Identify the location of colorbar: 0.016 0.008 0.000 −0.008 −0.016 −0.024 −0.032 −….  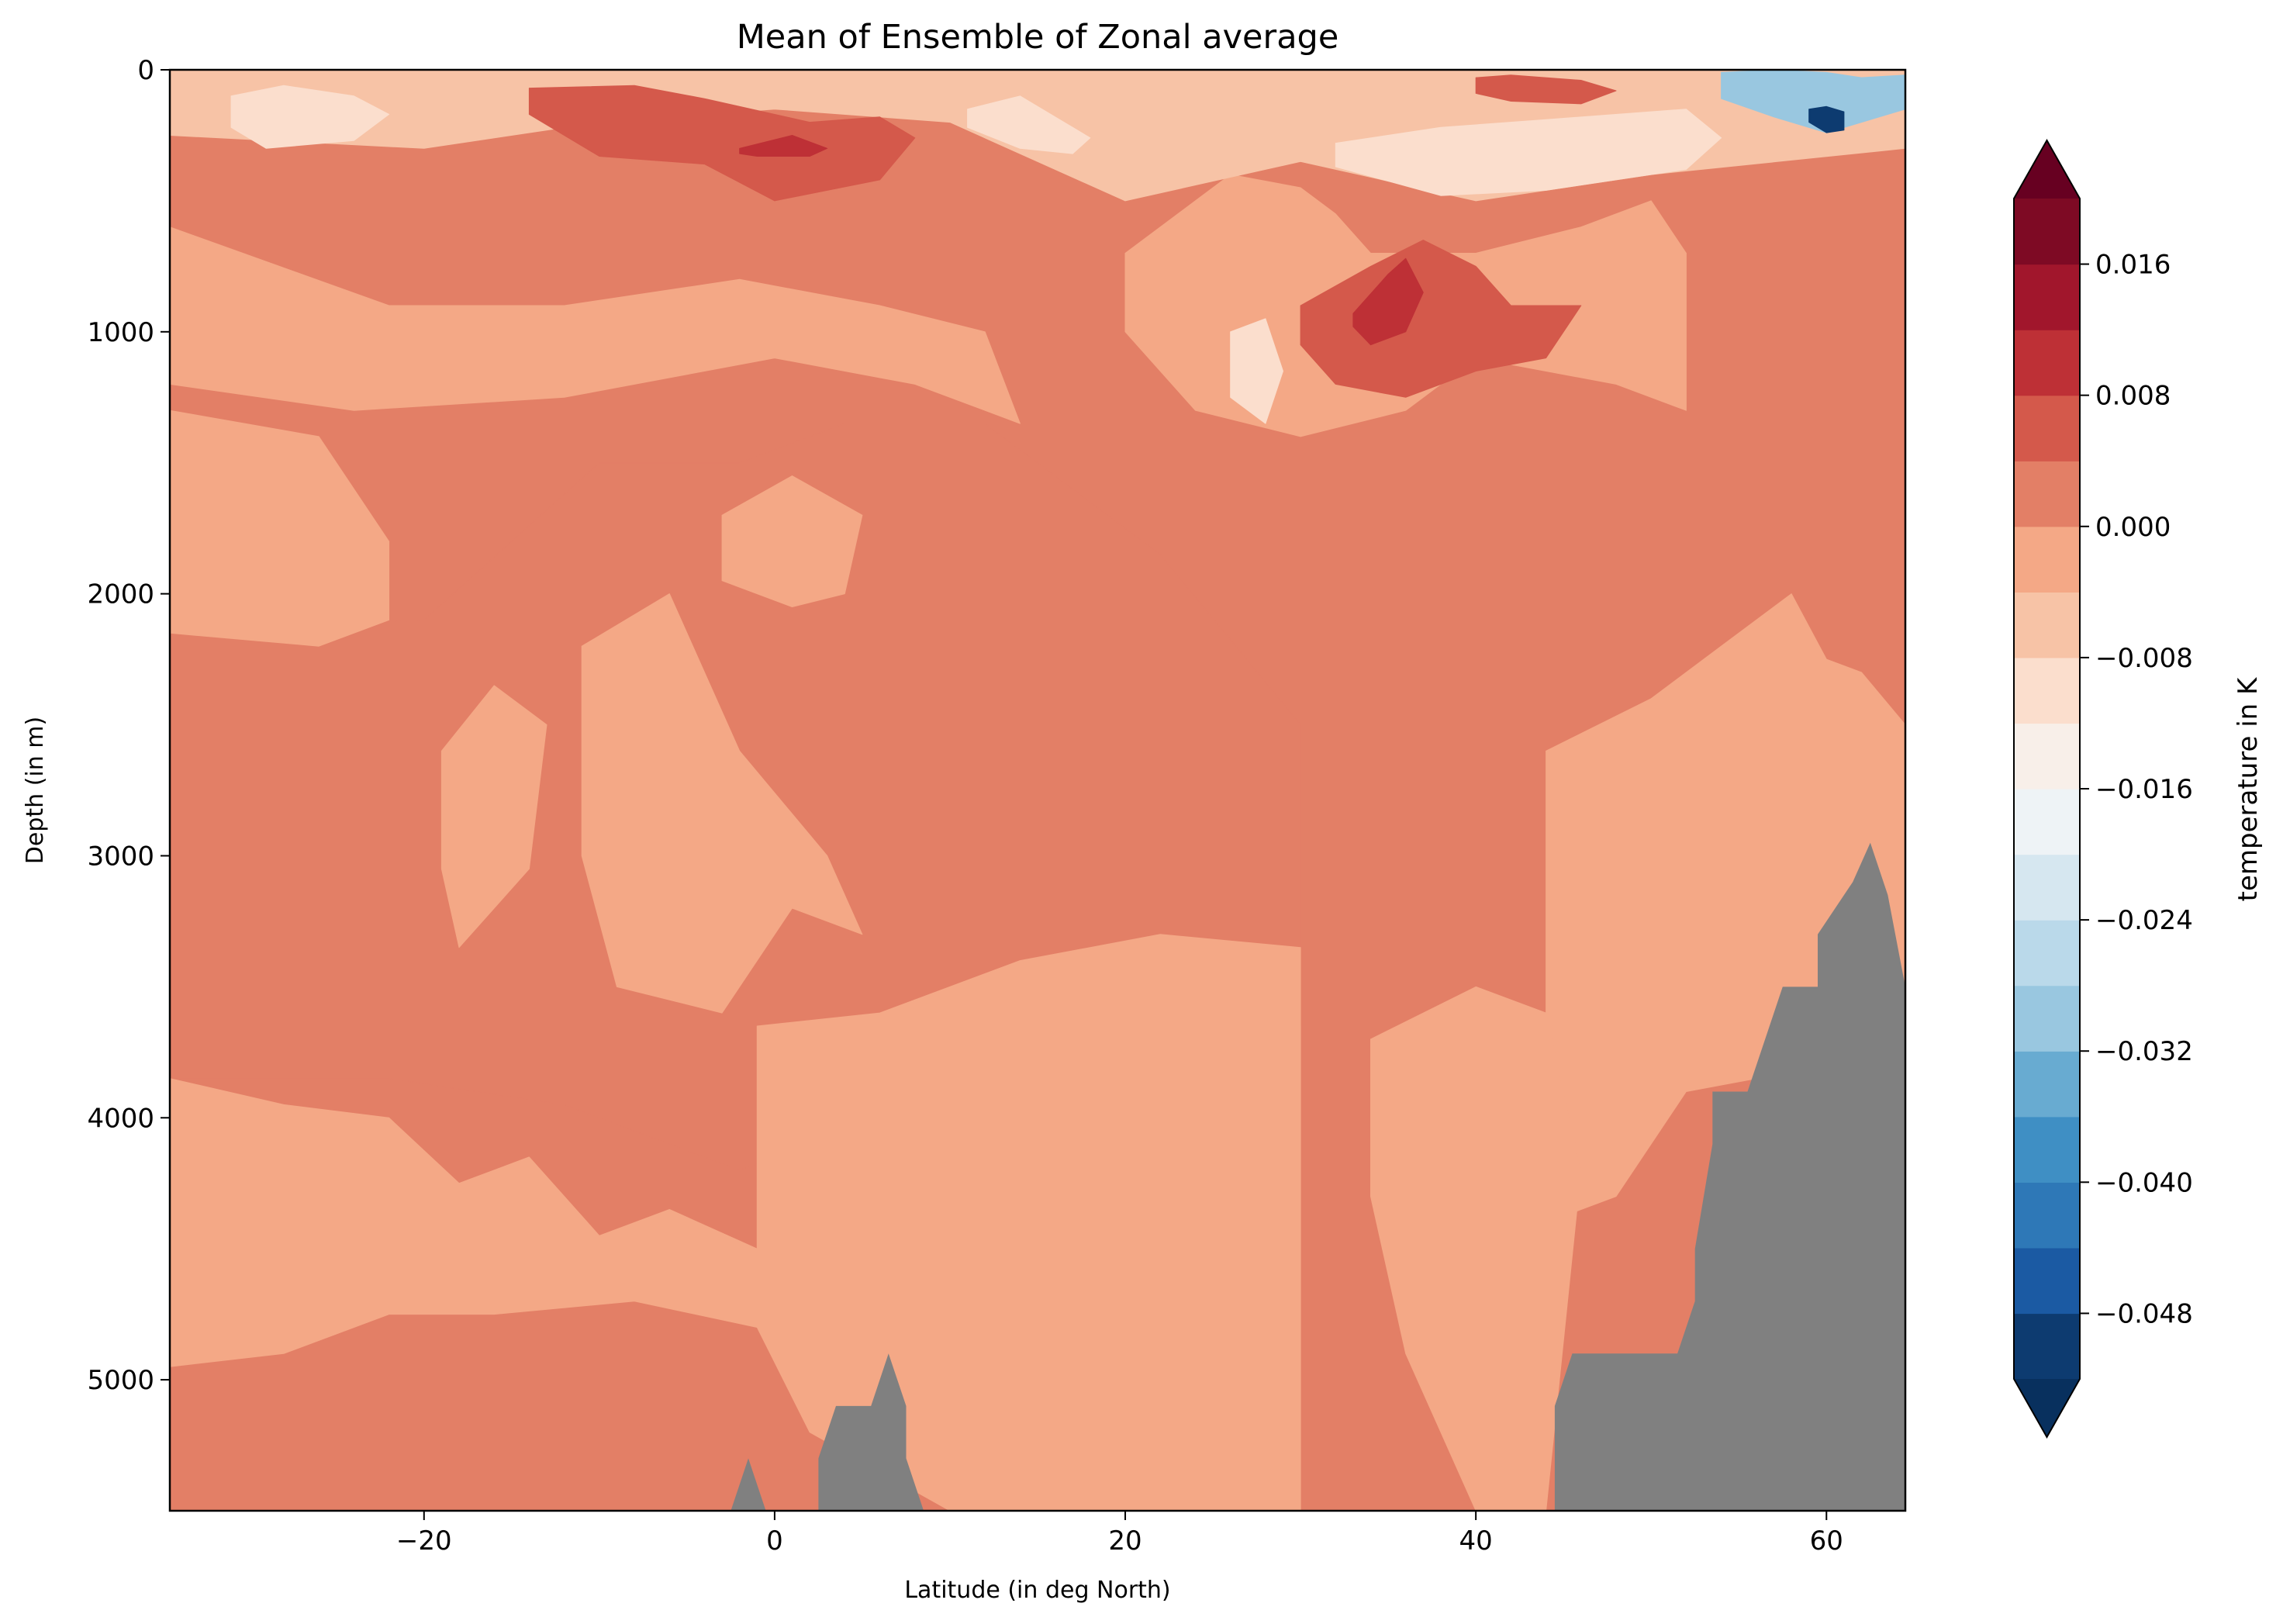
(2103, 788).